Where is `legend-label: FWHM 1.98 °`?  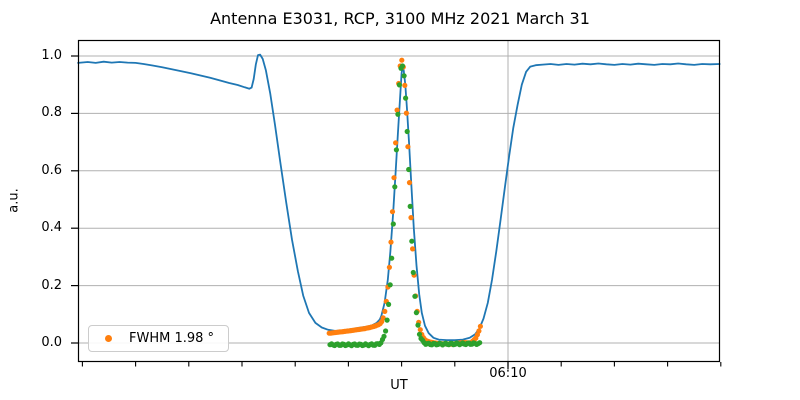 legend-label: FWHM 1.98 ° is located at coordinates (172, 338).